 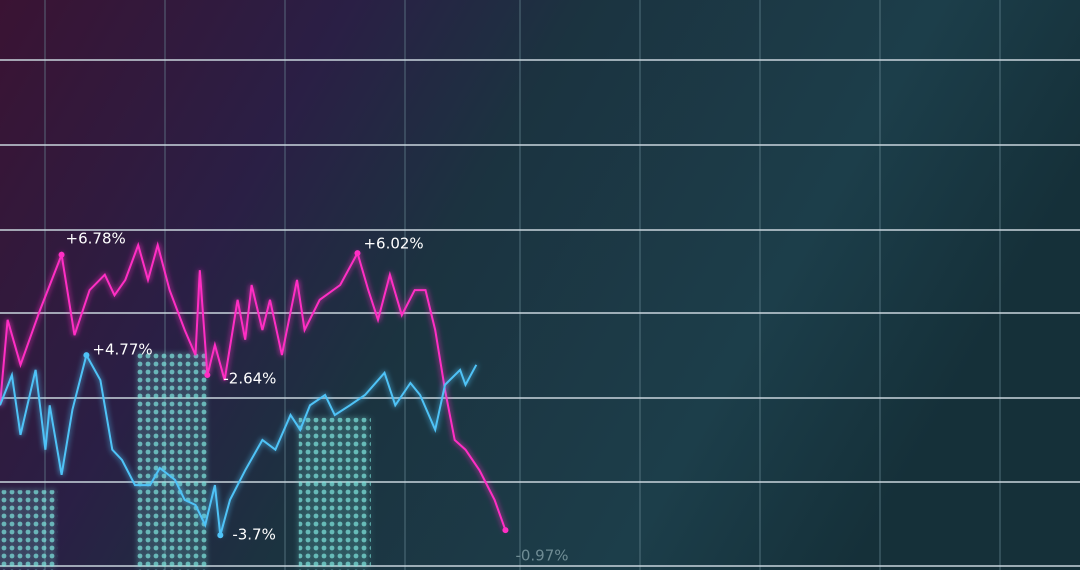 What do you see at coordinates (249, 379) in the screenshot?
I see `annotation: -2.64%` at bounding box center [249, 379].